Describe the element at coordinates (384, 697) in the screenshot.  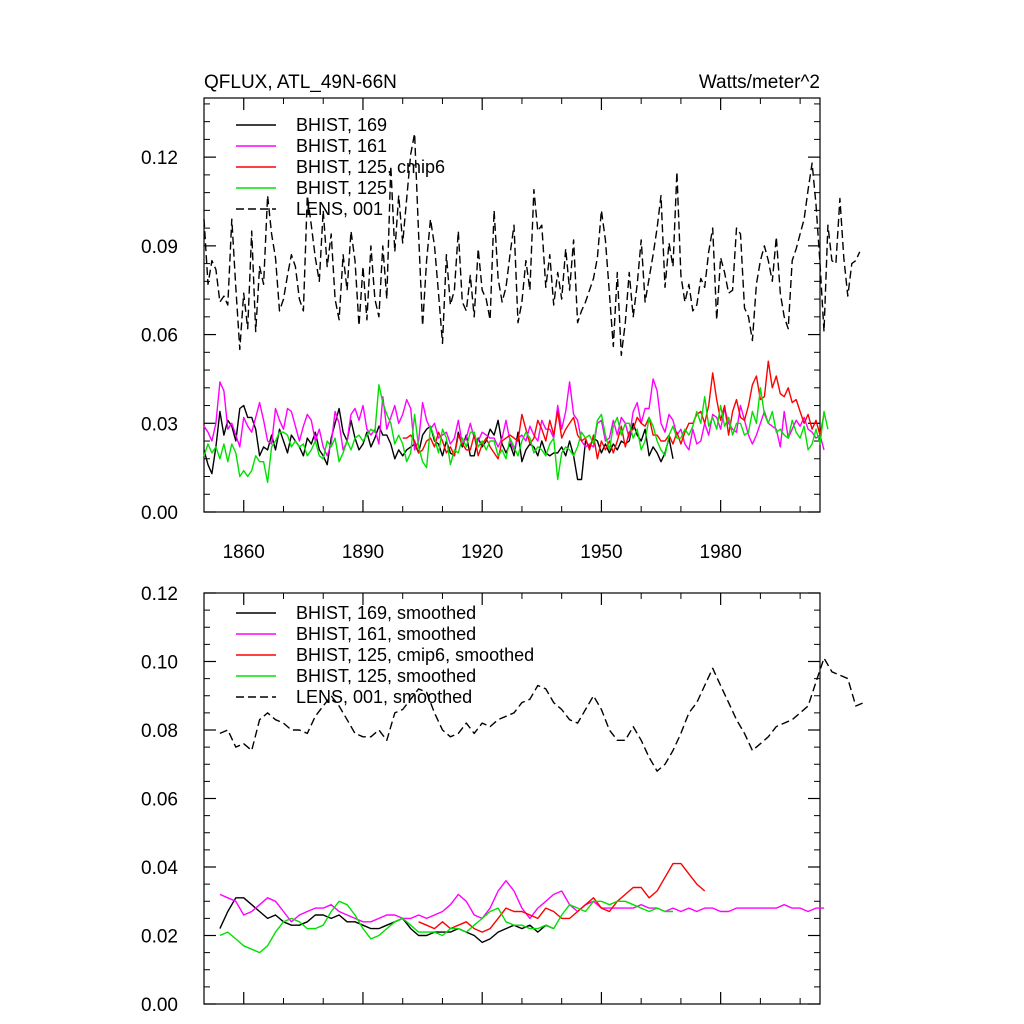
I see `bottom-panel-legend-label: LENS, 001, smoothed` at that location.